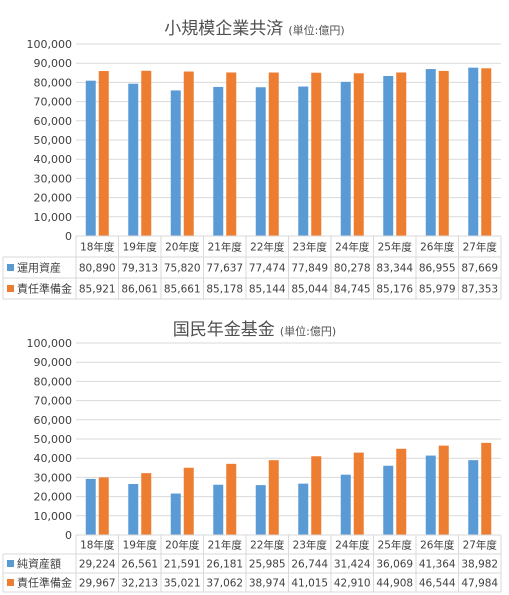  Describe the element at coordinates (437, 290) in the screenshot. I see `data-label: 85,979` at that location.